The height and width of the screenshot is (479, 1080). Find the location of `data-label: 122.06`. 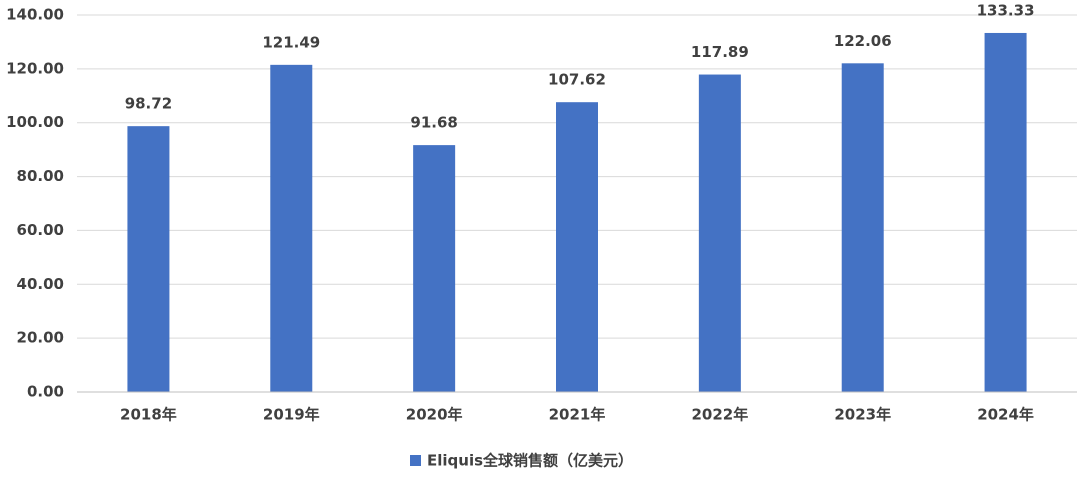

data-label: 122.06 is located at coordinates (863, 41).